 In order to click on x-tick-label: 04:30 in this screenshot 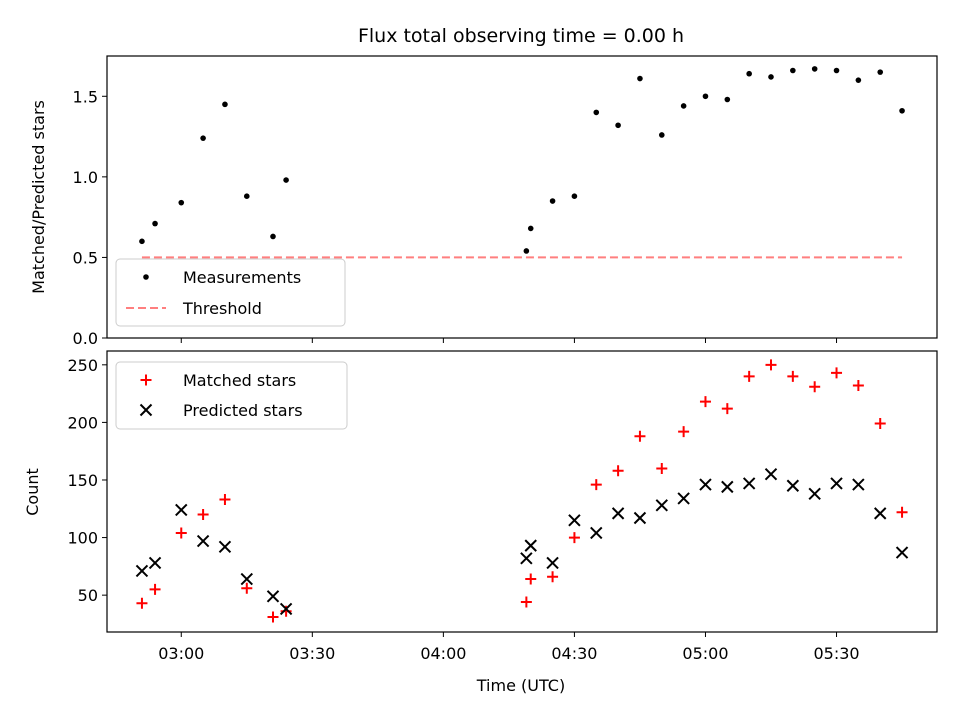, I will do `click(574, 653)`.